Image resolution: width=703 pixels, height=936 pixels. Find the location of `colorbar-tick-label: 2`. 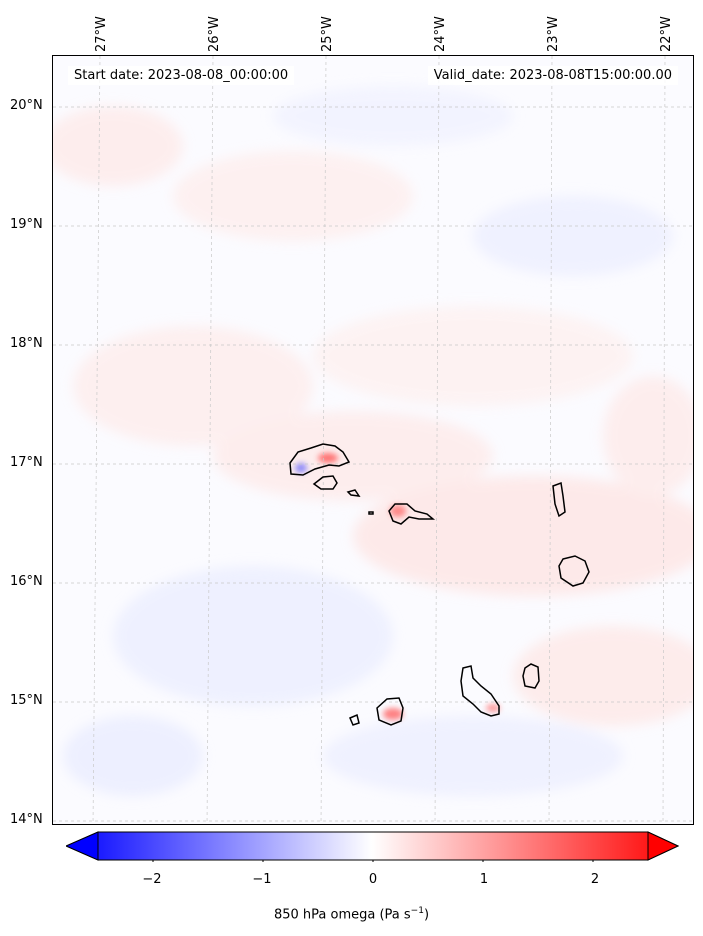

colorbar-tick-label: 2 is located at coordinates (595, 879).